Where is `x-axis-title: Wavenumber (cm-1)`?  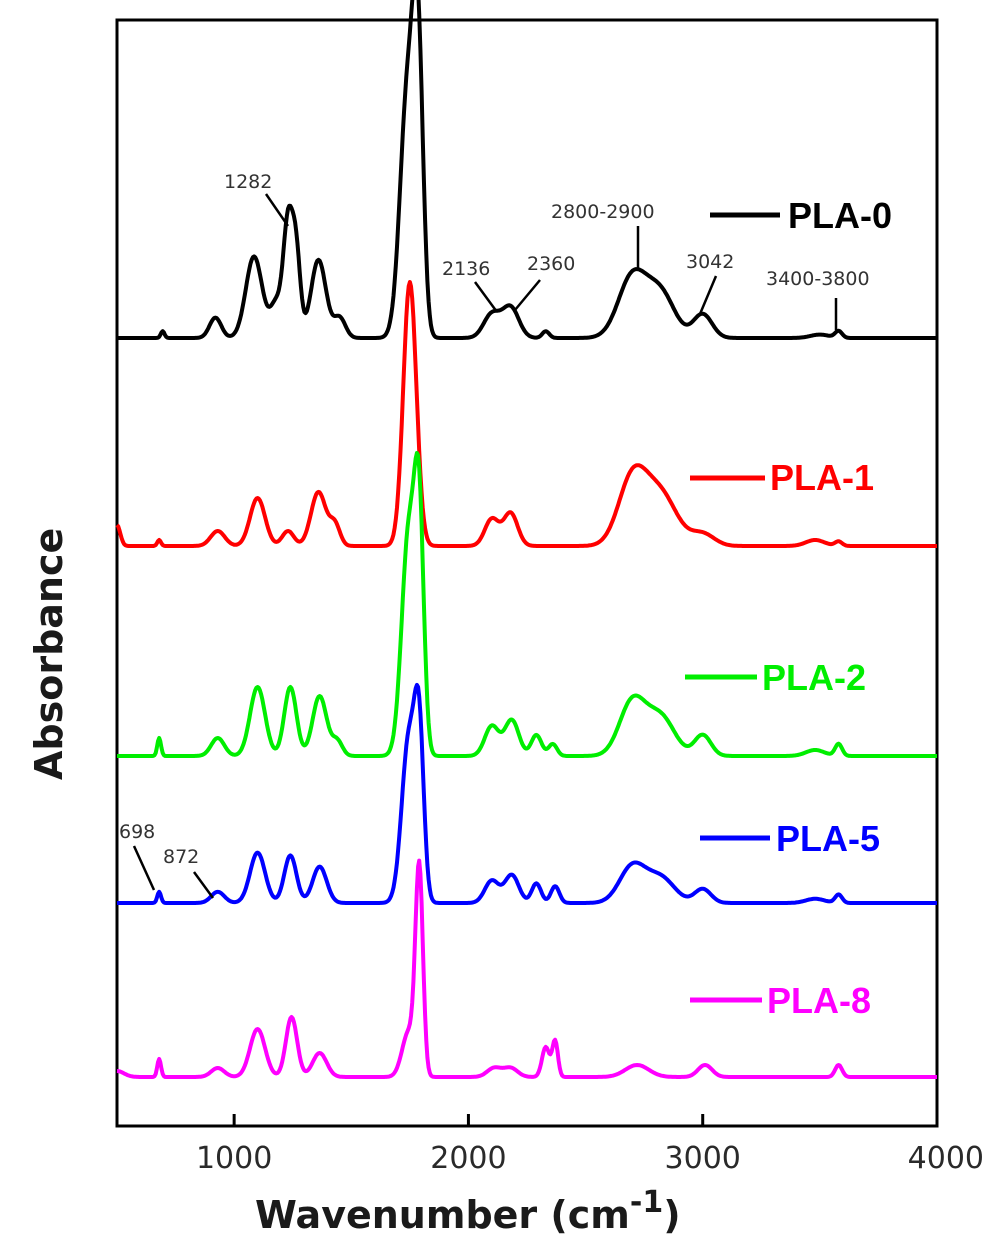
x-axis-title: Wavenumber (cm-1) is located at coordinates (468, 1211).